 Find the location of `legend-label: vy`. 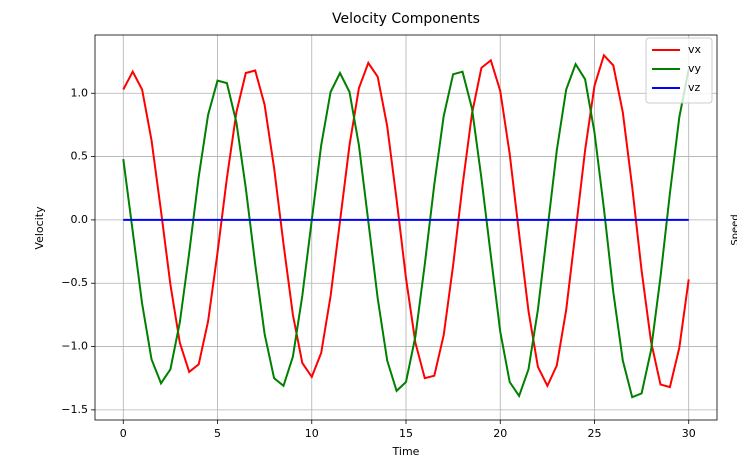

legend-label: vy is located at coordinates (695, 68).